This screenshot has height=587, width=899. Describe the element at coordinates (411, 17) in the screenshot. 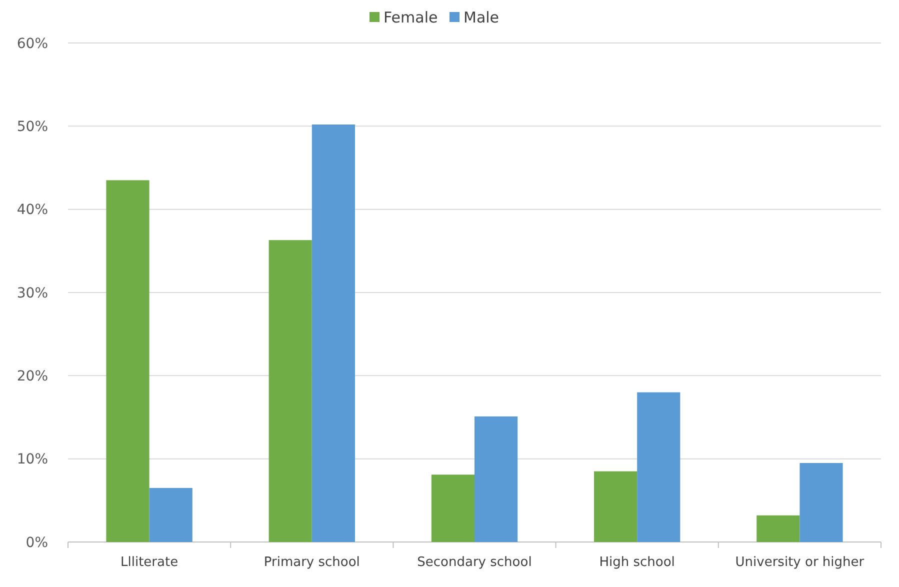

I see `legend-label: Female` at that location.